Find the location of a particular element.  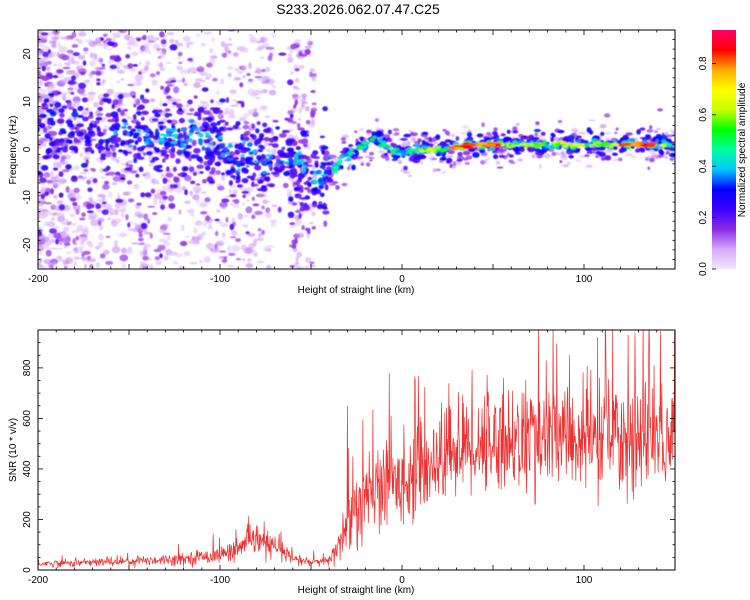

snr-ylabel: SNR (10 * v/v) is located at coordinates (13, 450).